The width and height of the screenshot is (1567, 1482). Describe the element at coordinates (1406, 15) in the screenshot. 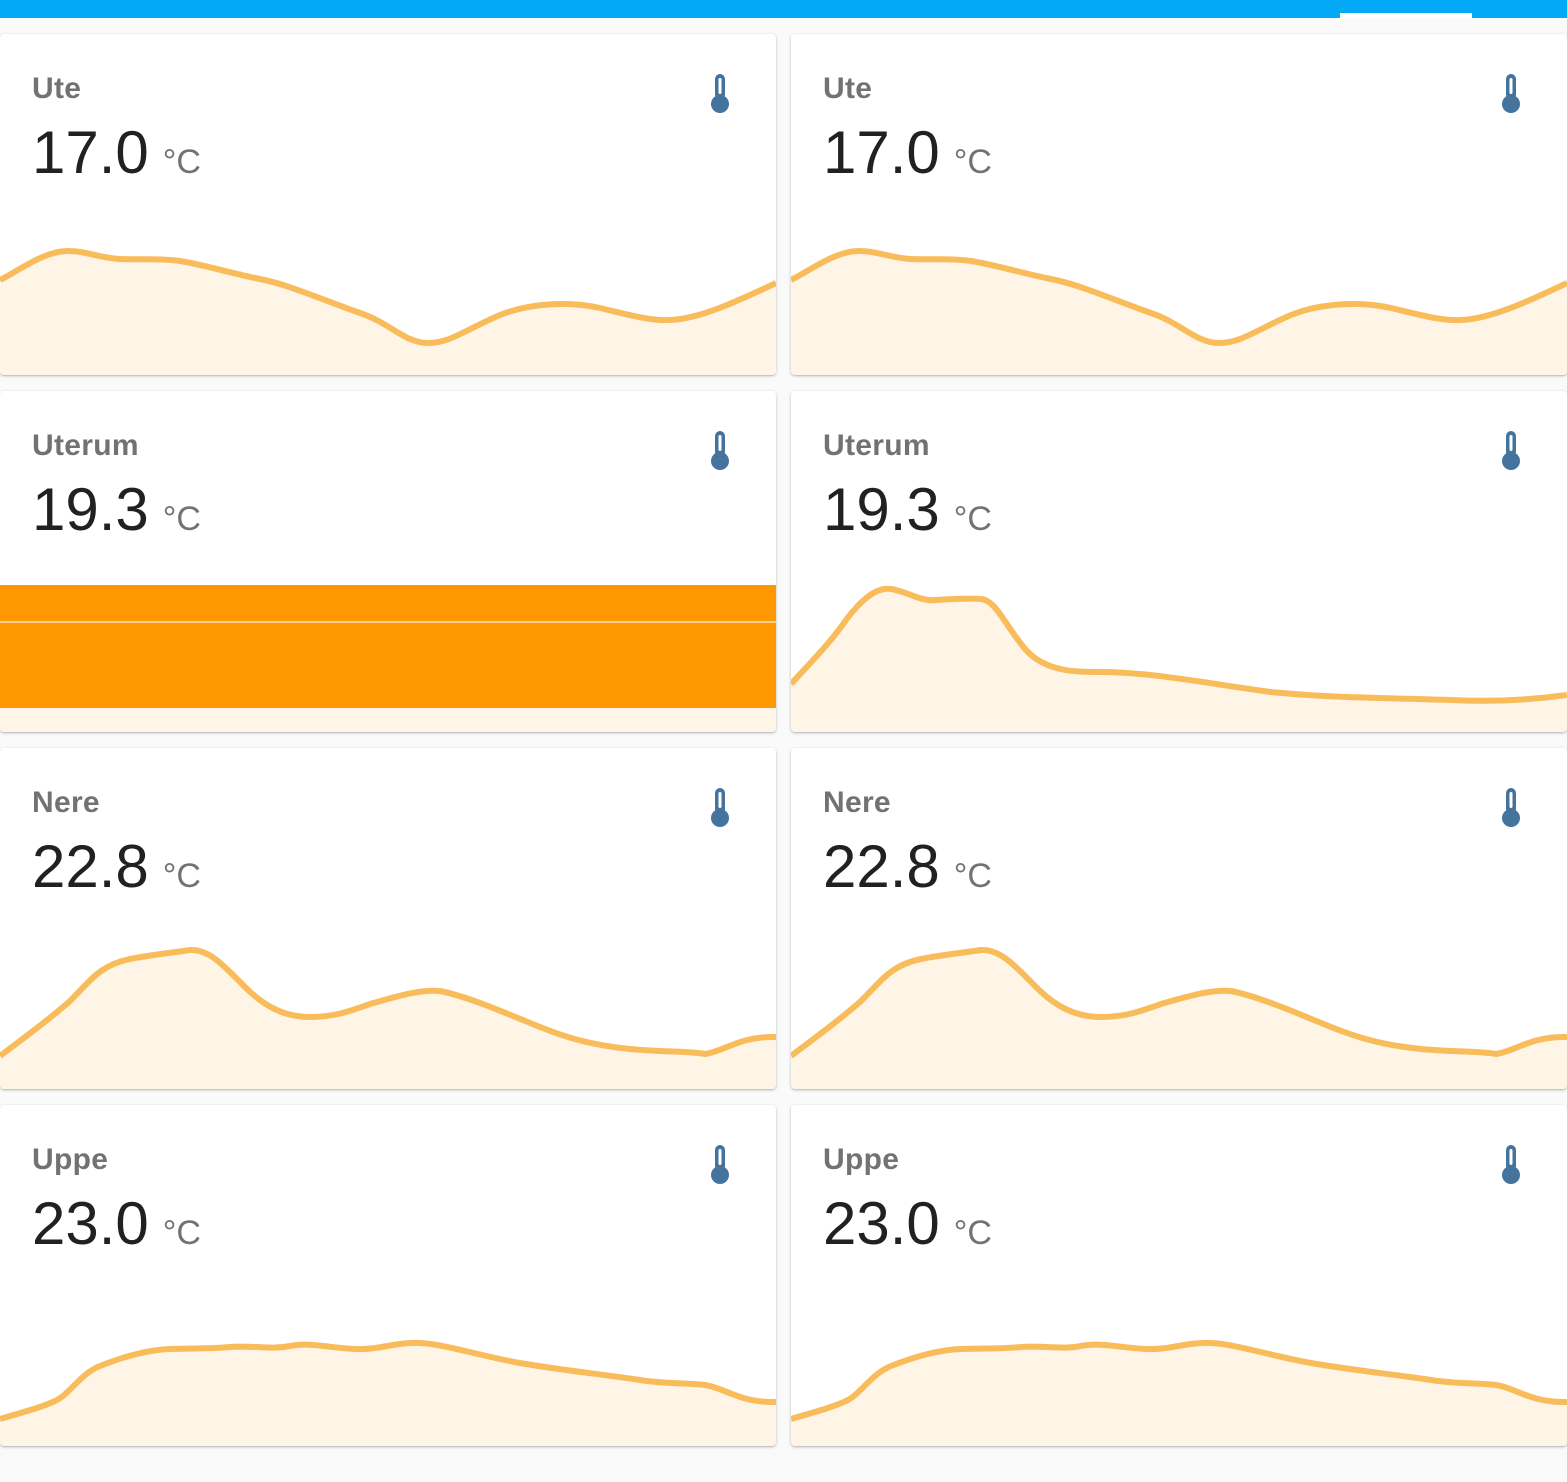

I see `active-tab-indicator` at that location.